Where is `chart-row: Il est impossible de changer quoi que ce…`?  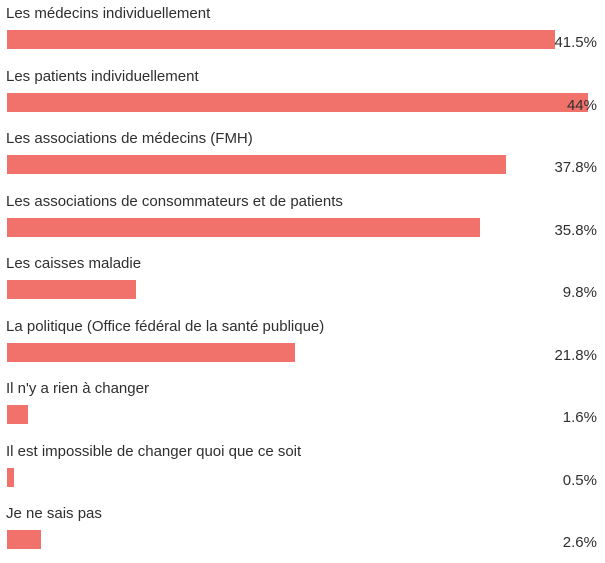 chart-row: Il est impossible de changer quoi que ce… is located at coordinates (302, 469).